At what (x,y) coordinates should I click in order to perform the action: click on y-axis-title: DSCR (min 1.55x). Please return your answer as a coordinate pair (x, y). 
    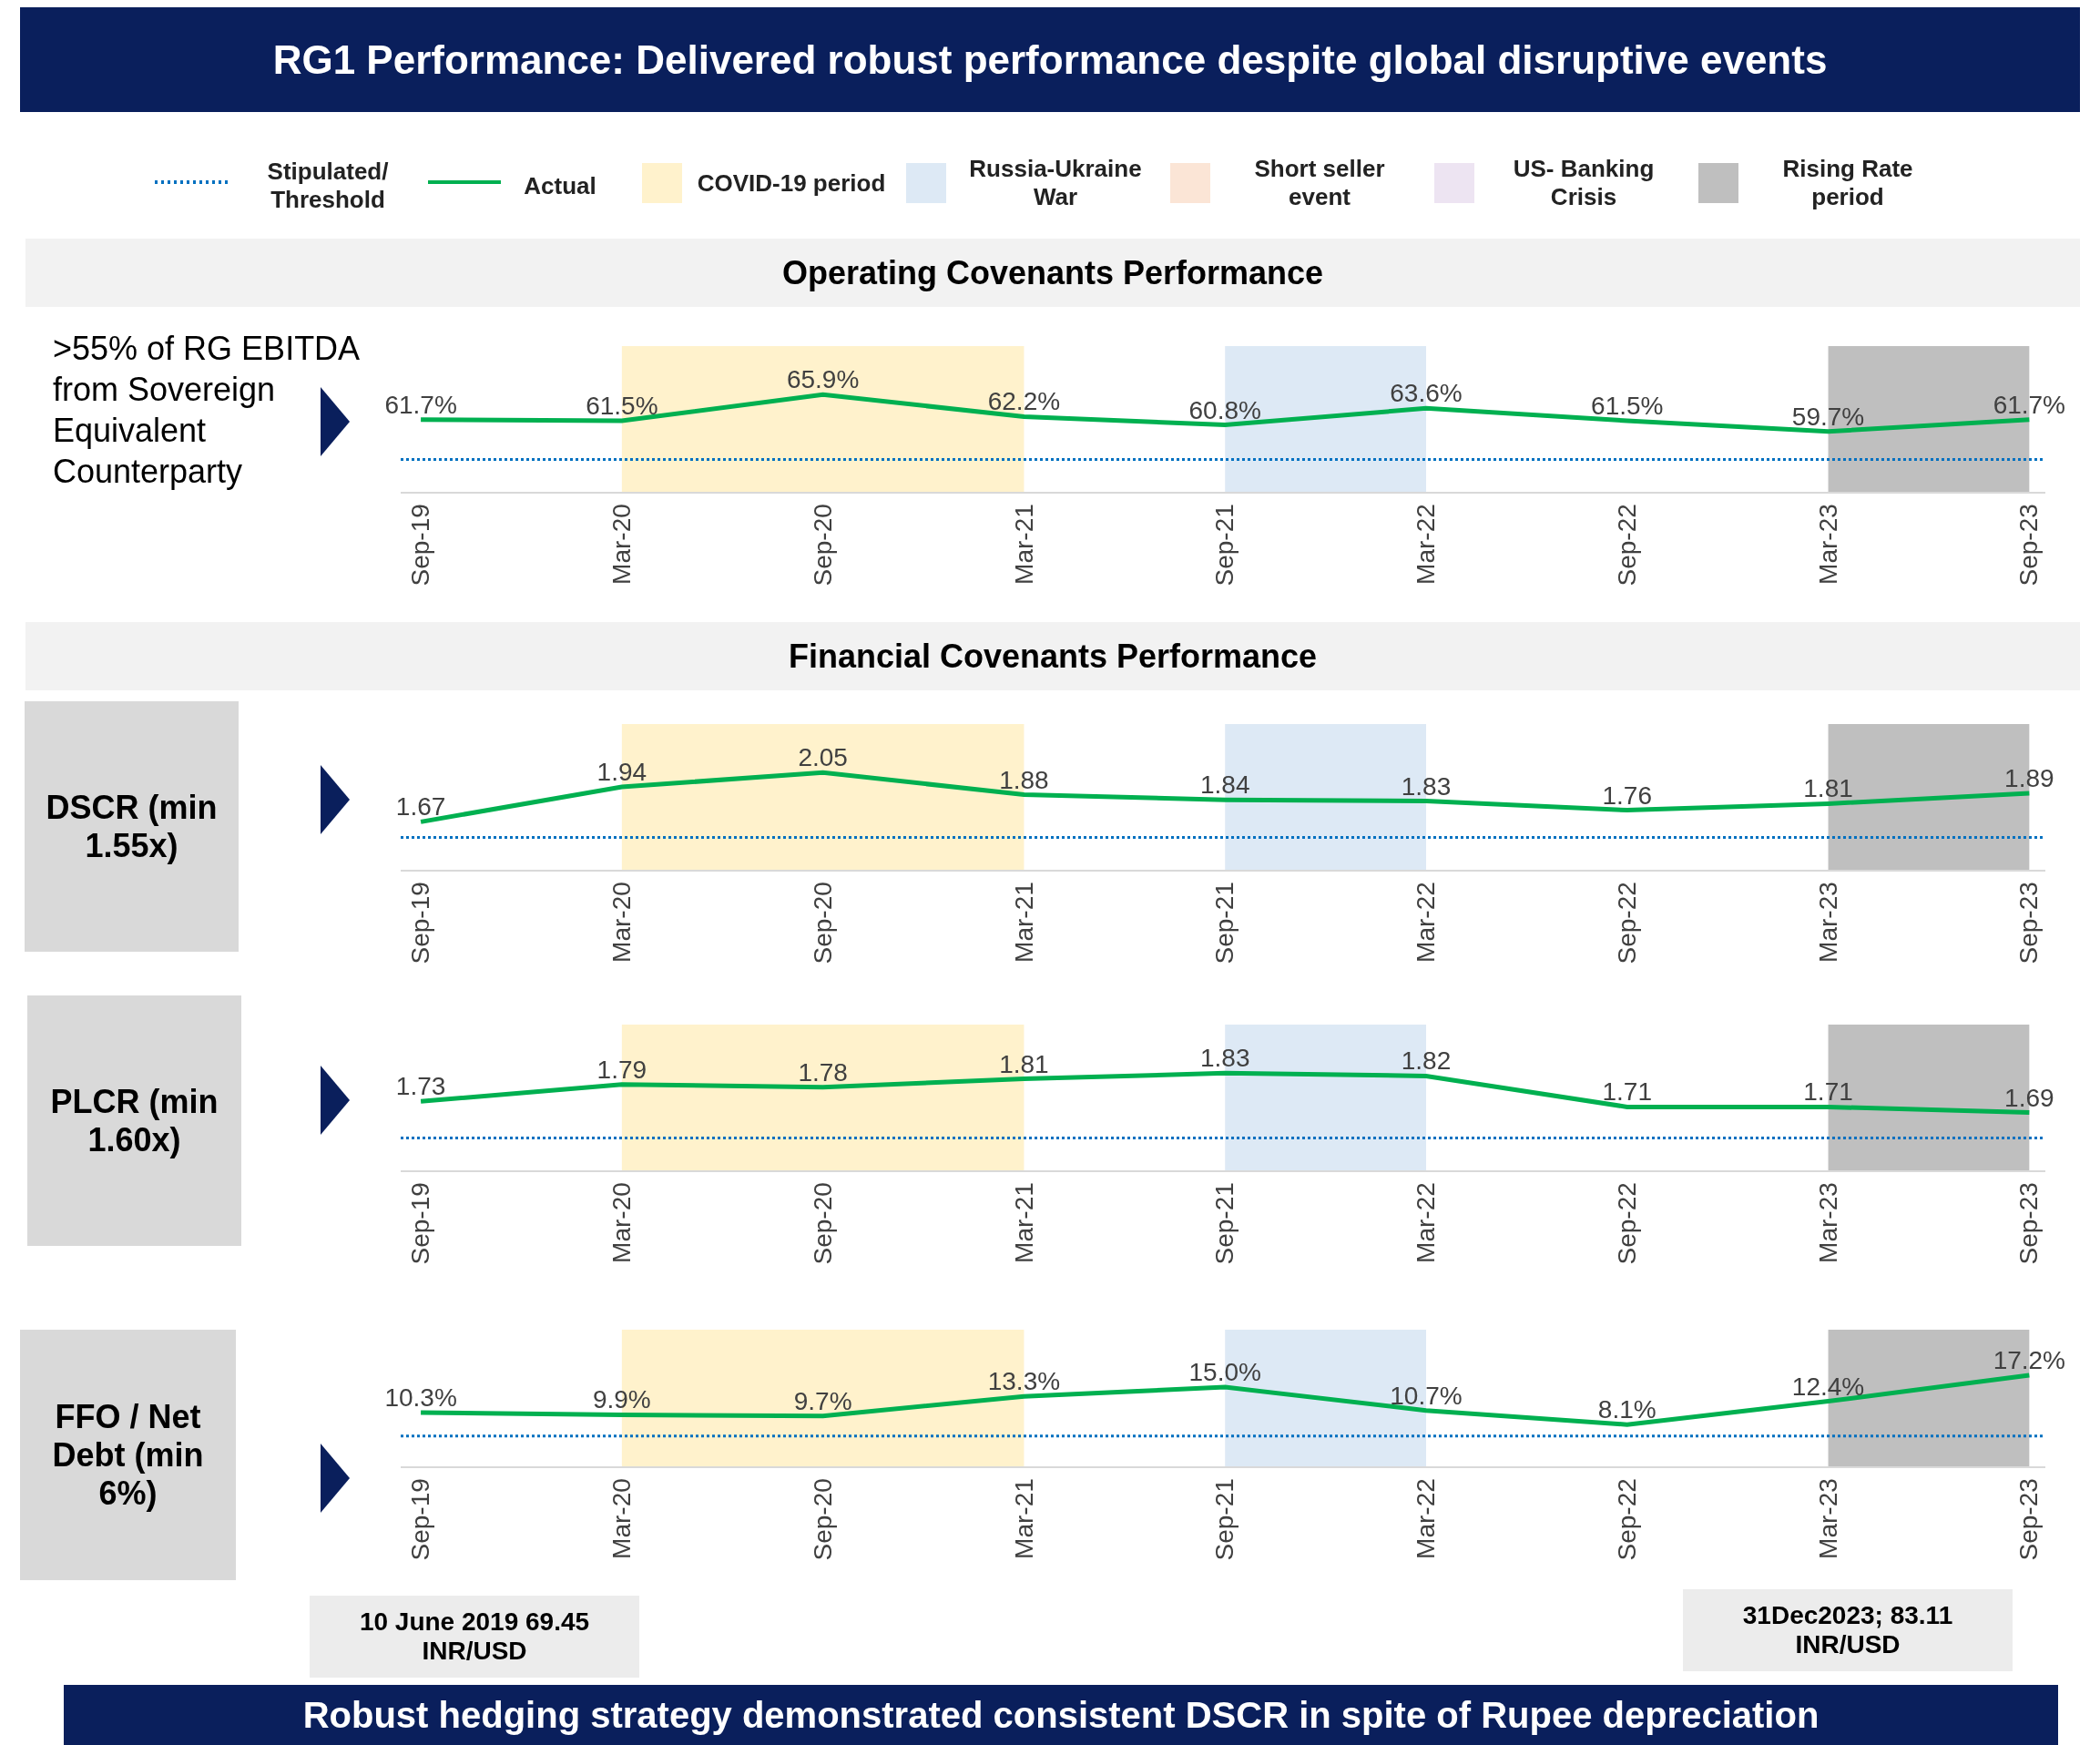
    Looking at the image, I should click on (132, 826).